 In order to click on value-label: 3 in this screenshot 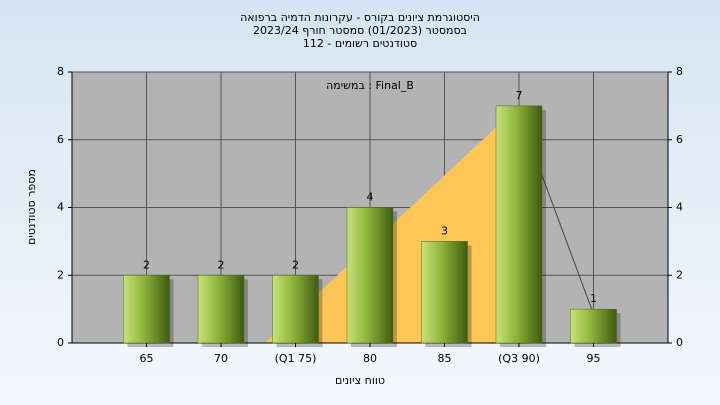, I will do `click(444, 230)`.